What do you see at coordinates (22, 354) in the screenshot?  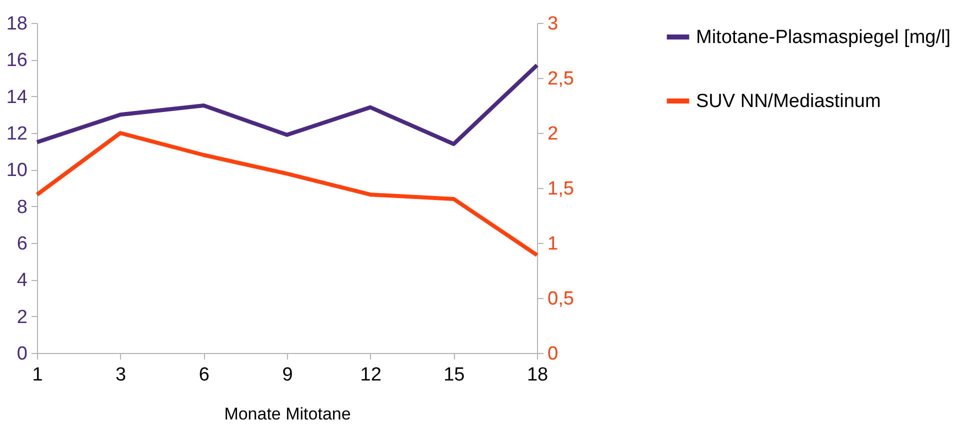 I see `y-tick-label: 0` at bounding box center [22, 354].